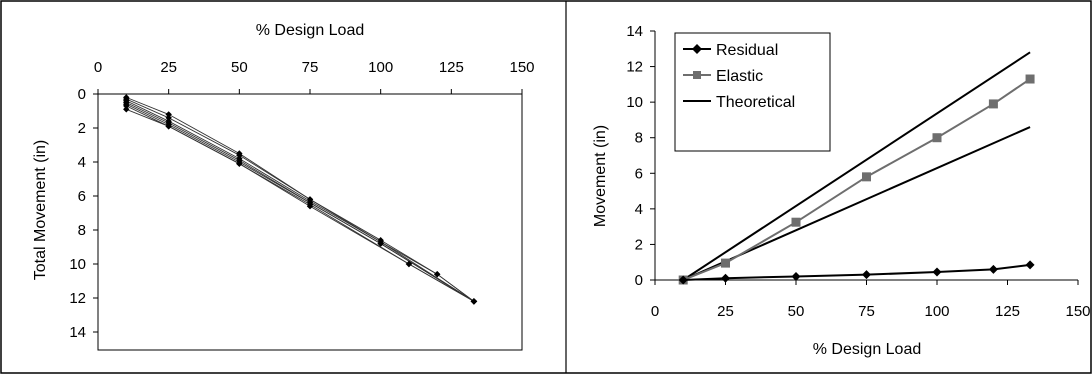 Image resolution: width=1092 pixels, height=375 pixels. I want to click on left-y-tick-label: 14, so click(77, 332).